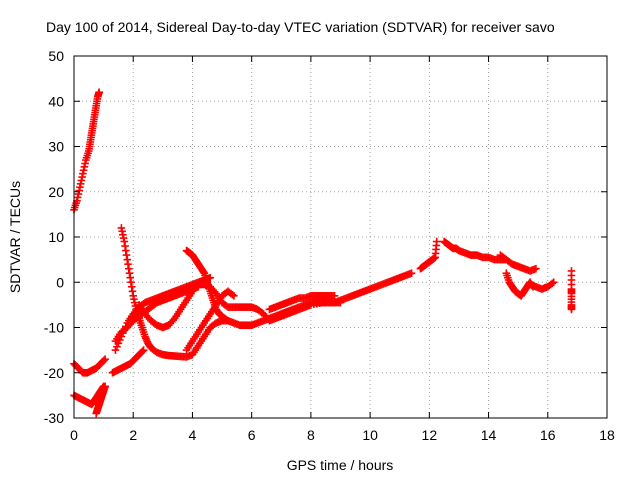  I want to click on series-arc-j-upper-band, so click(302, 303).